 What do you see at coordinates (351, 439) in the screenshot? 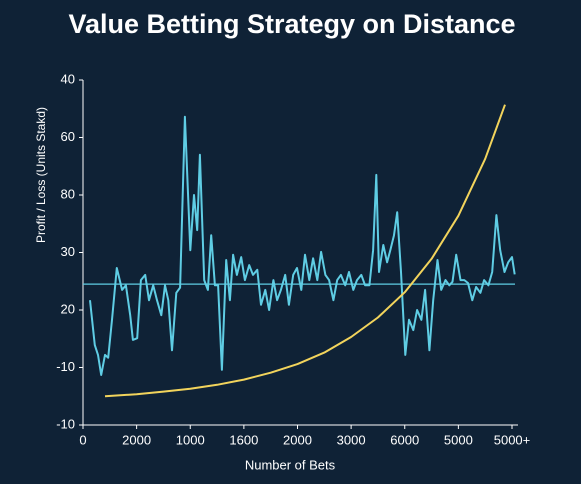
I see `x-tick-label: 3000` at bounding box center [351, 439].